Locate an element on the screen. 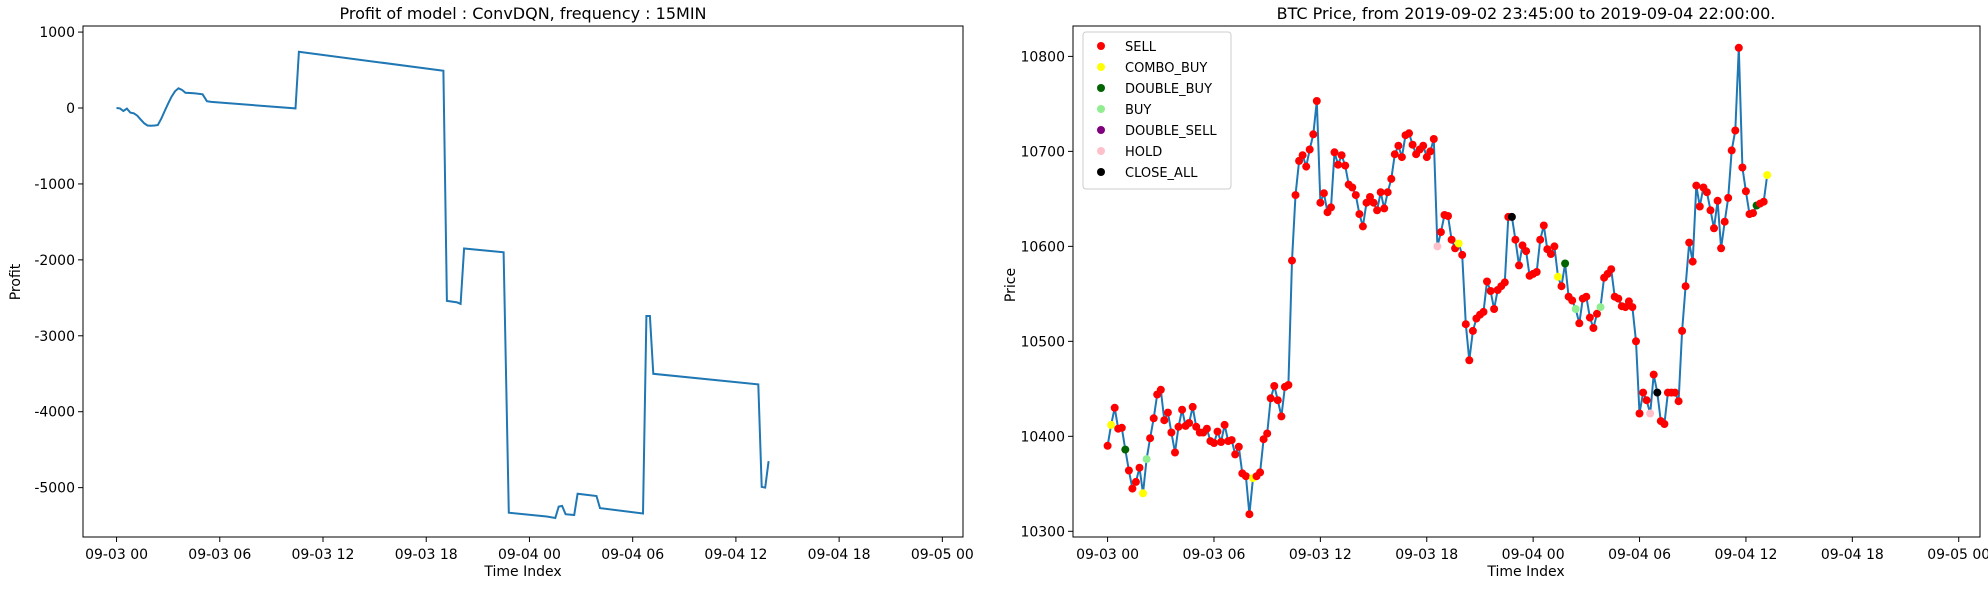  price-y-tick-label: 10300 is located at coordinates (1042, 532).